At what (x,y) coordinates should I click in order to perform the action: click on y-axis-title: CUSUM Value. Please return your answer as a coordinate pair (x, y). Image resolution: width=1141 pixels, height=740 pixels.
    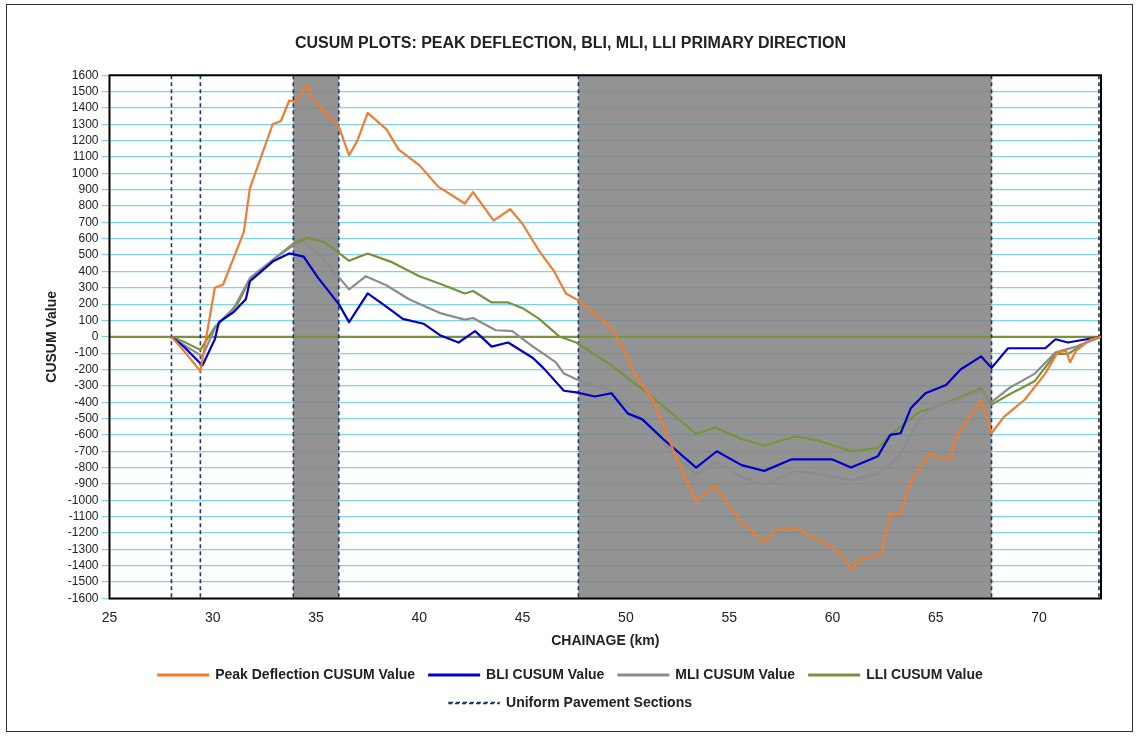
    Looking at the image, I should click on (51, 336).